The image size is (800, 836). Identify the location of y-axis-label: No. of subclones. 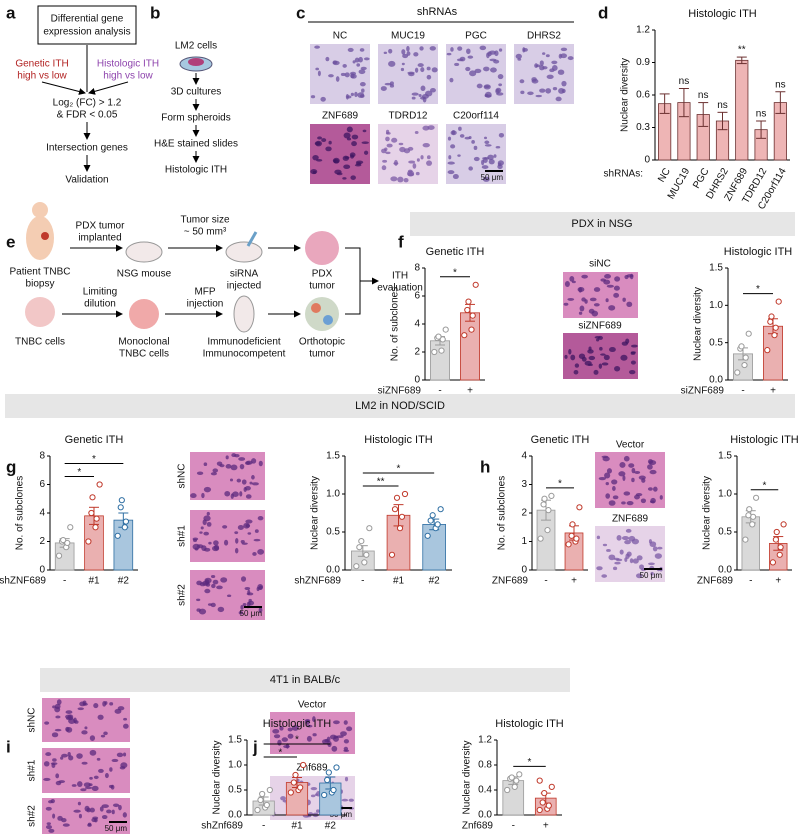
(20, 513).